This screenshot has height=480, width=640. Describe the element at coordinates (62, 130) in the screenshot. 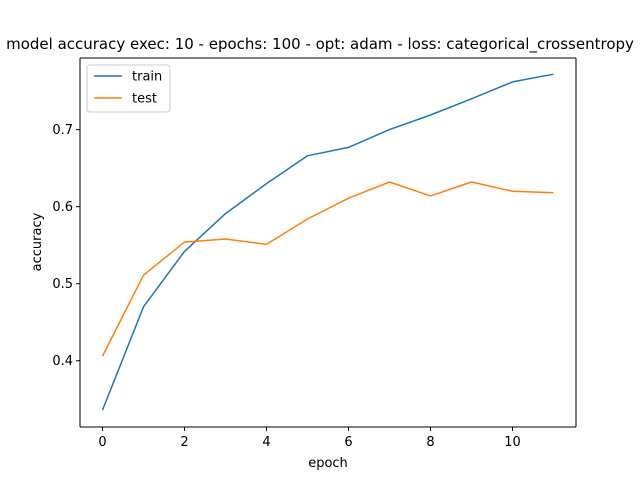

I see `y-tick-label: 0.7` at that location.